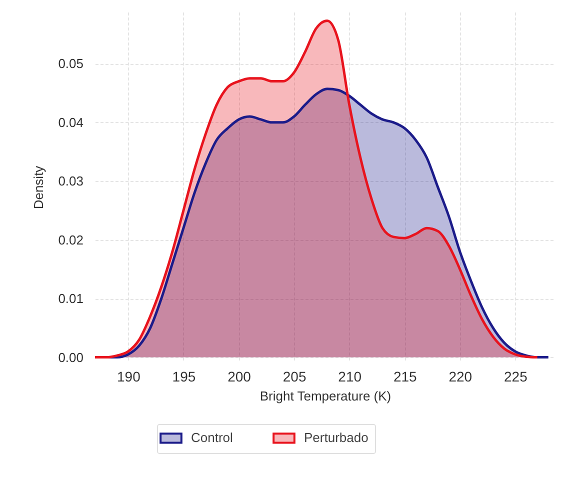 This screenshot has height=485, width=568. What do you see at coordinates (350, 376) in the screenshot?
I see `x-tick-label: 210` at bounding box center [350, 376].